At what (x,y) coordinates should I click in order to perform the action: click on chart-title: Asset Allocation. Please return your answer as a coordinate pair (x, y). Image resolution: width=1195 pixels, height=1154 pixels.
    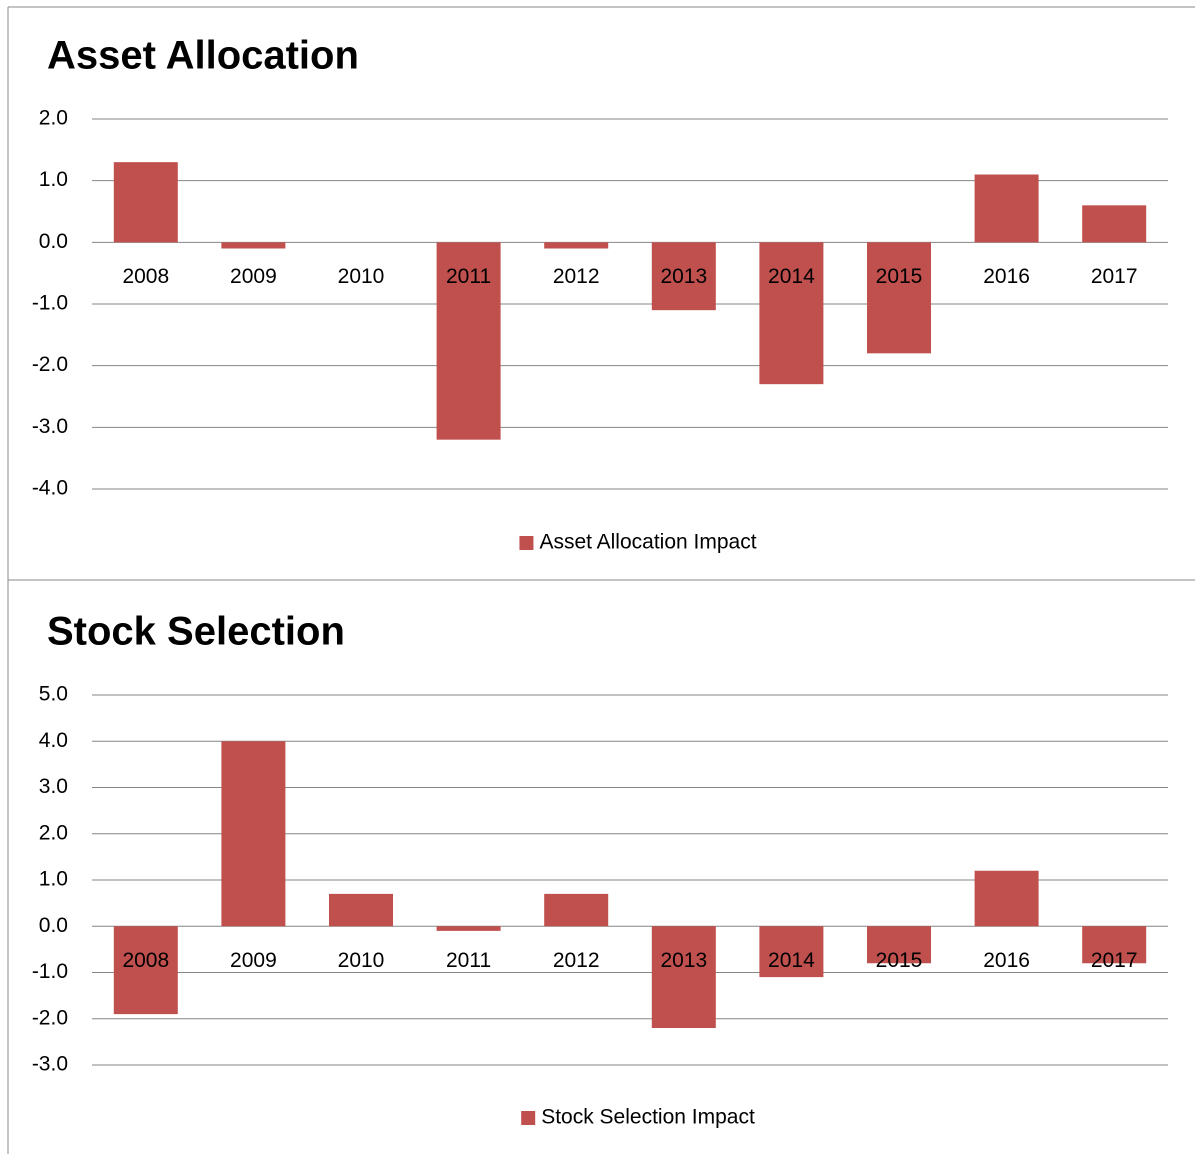
    Looking at the image, I should click on (203, 56).